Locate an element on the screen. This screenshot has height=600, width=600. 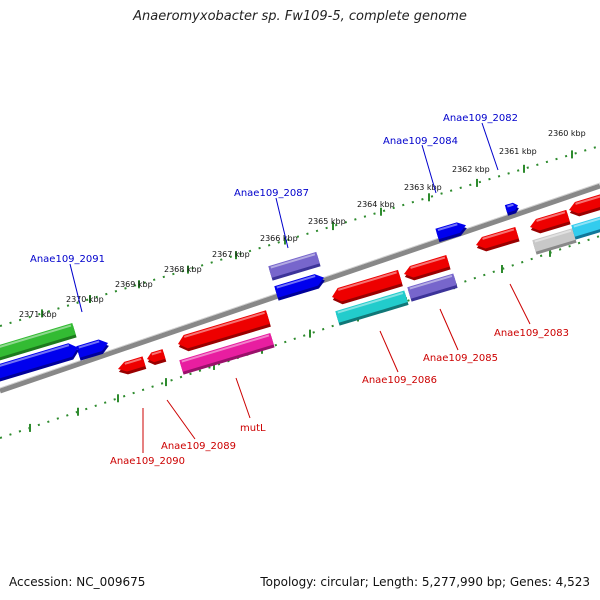
leader-anae109-2085 is located at coordinates (449, 329).